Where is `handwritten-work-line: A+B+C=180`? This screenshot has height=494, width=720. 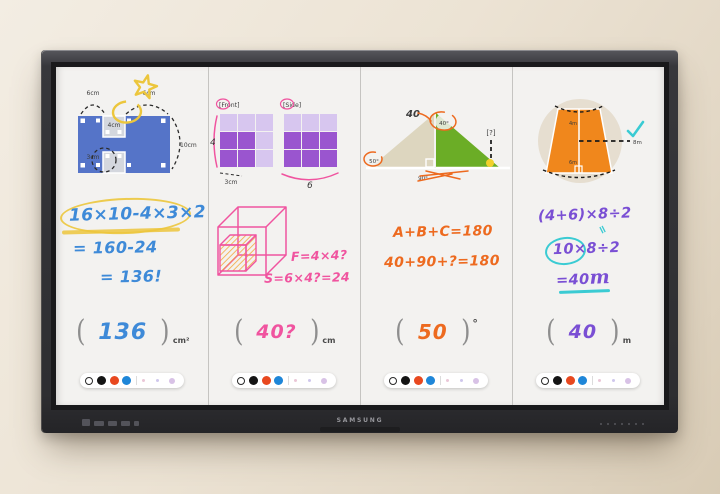
handwritten-work-line: A+B+C=180 is located at coordinates (442, 232).